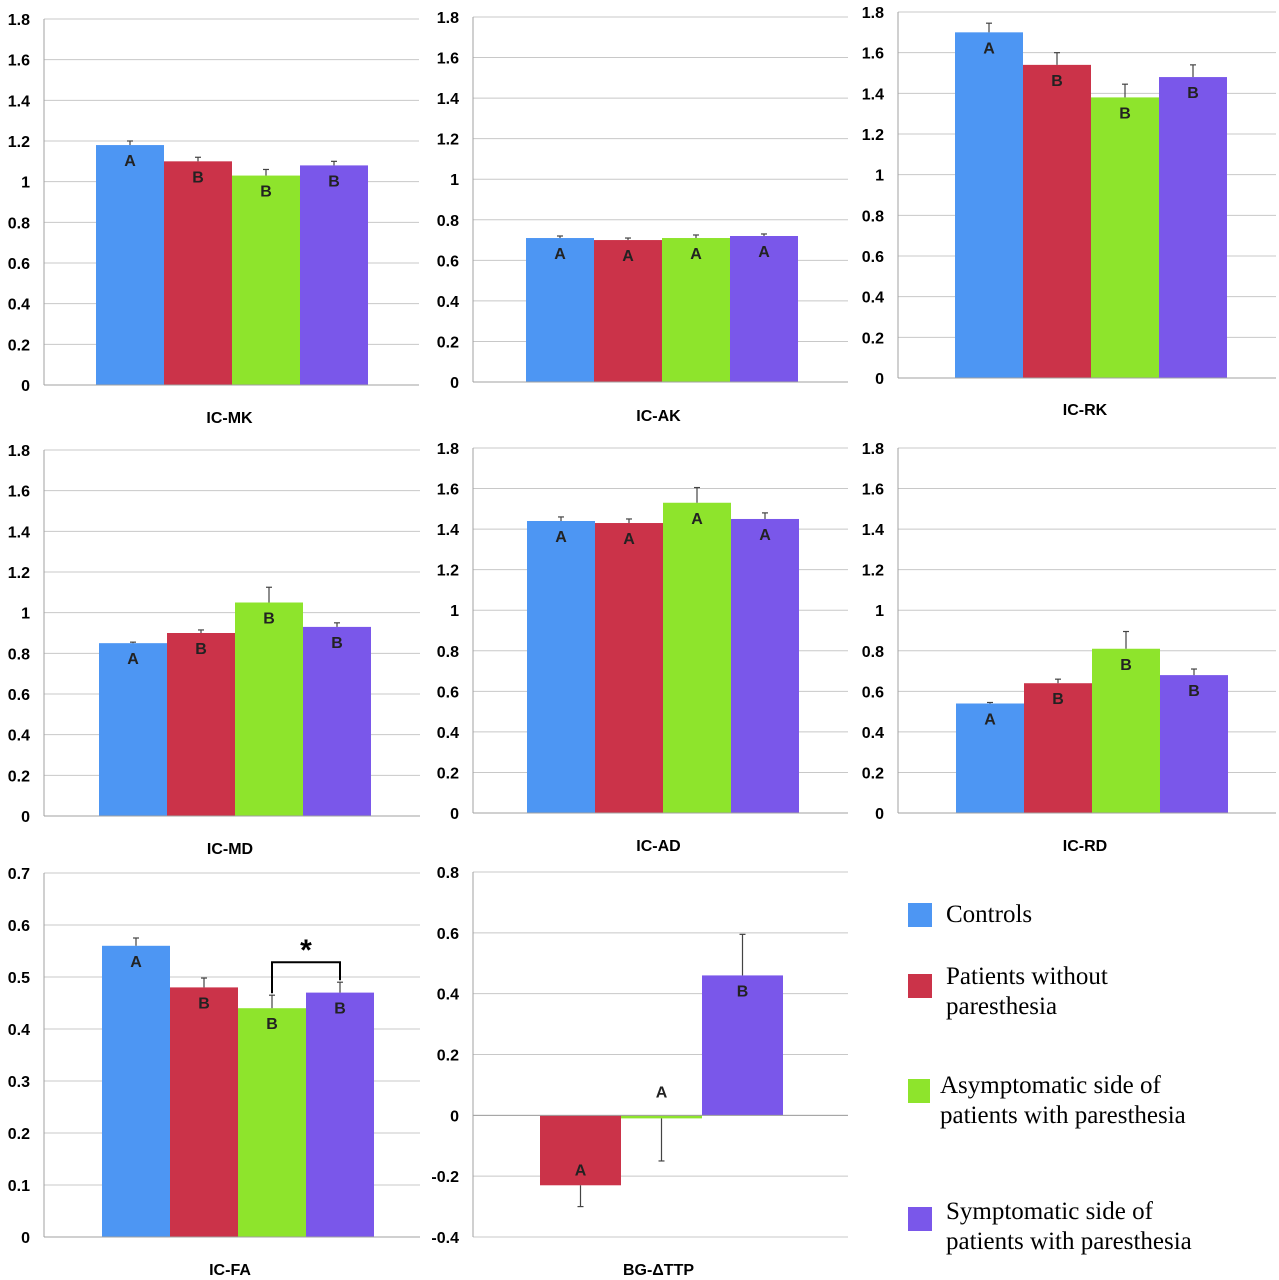 The image size is (1279, 1280). I want to click on chart-panel-ic-ak: 0 0.2 0.4 0.6 0.8 1 1.2 1.4 1.6 1.8 A A A A IC-AK, so click(642, 217).